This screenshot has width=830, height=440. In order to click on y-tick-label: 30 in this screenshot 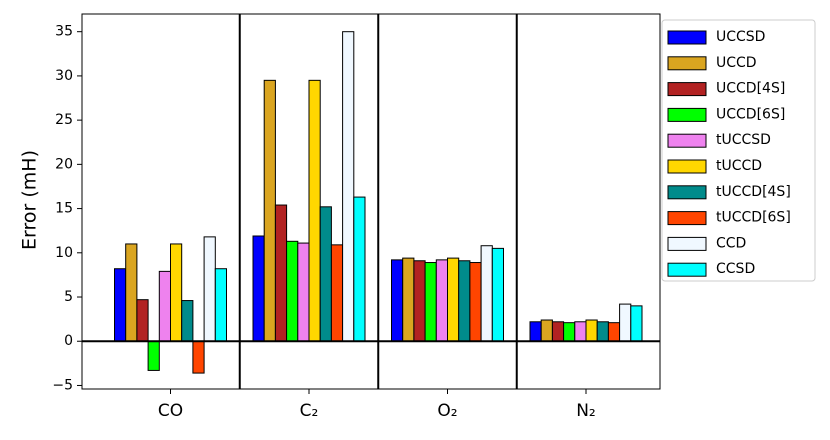, I will do `click(64, 76)`.